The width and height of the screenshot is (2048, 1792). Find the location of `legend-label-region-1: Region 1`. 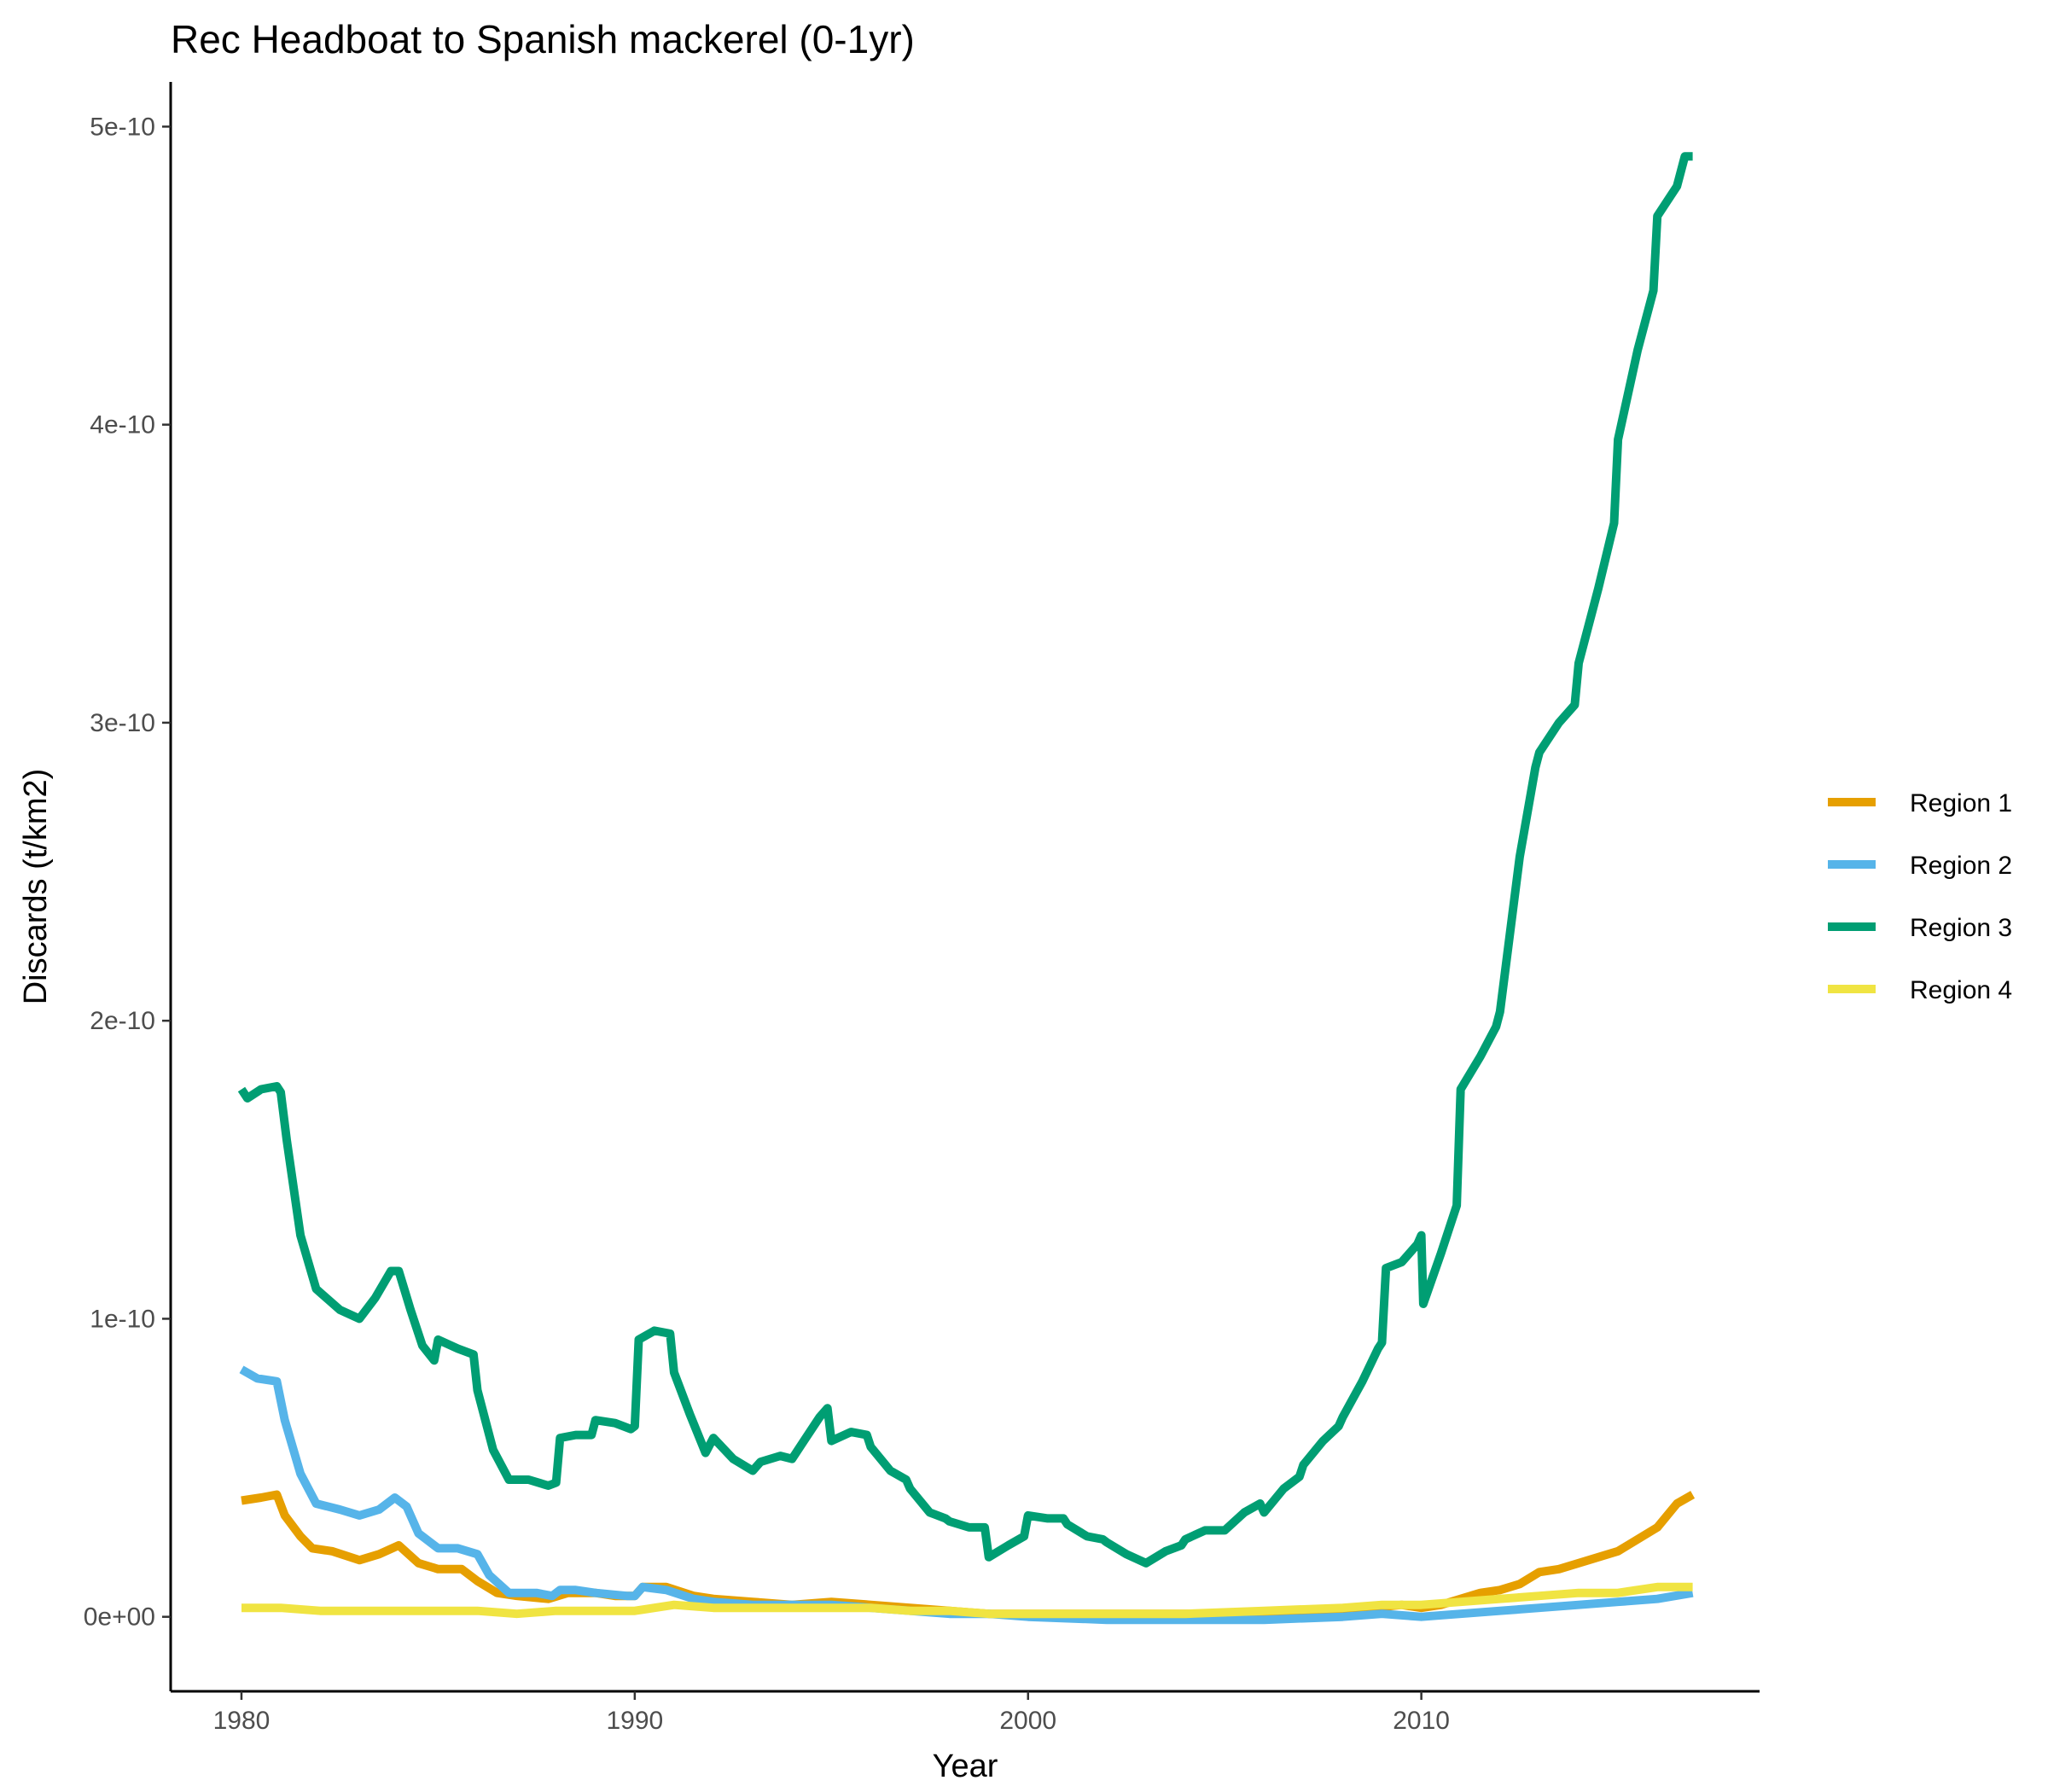

legend-label-region-1: Region 1 is located at coordinates (1961, 803).